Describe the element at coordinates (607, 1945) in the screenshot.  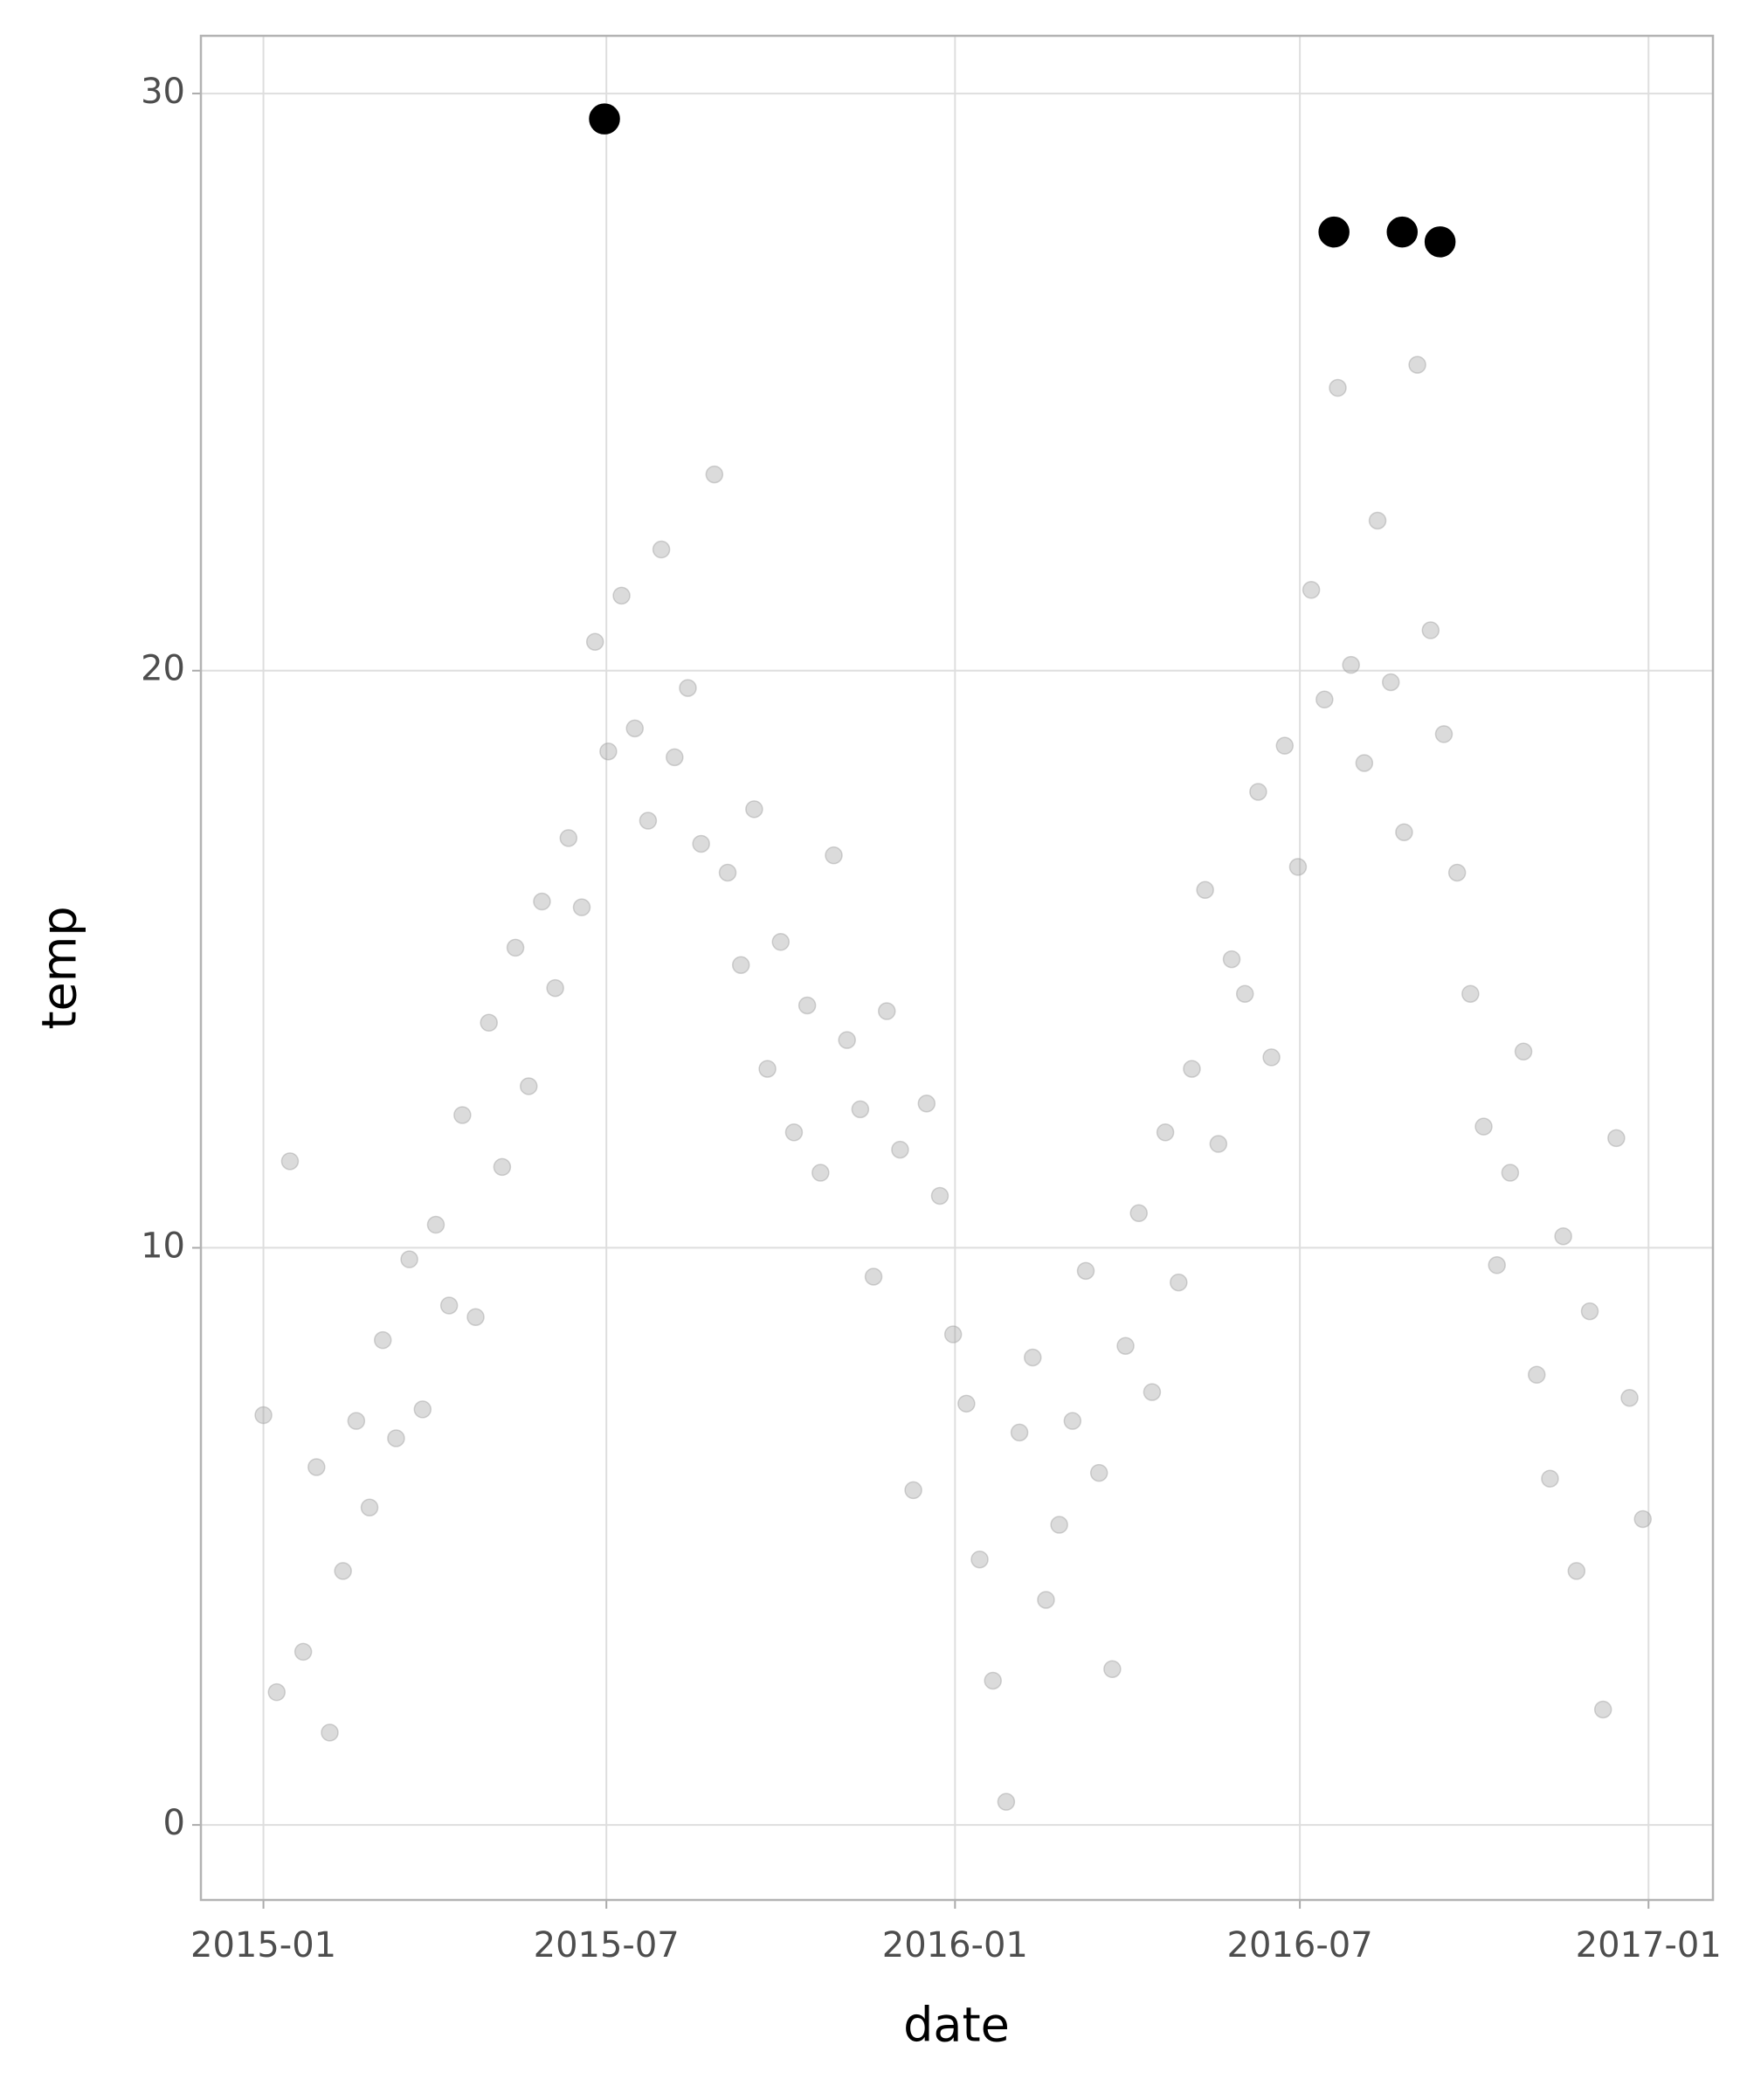
I see `x-tick-label: 2015-07` at that location.